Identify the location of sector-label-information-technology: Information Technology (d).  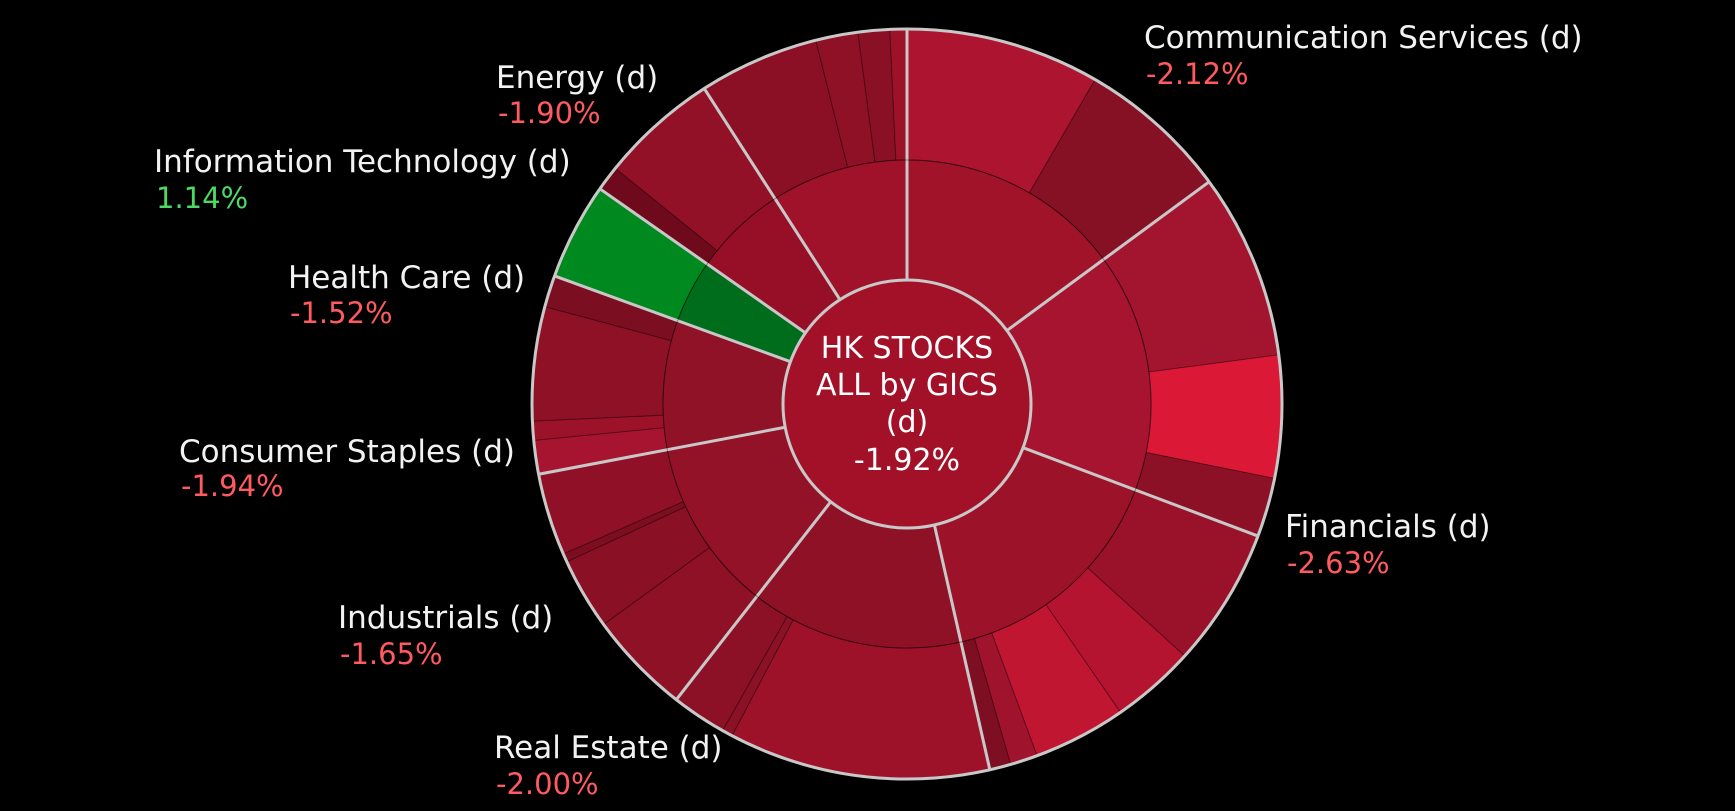
(362, 162).